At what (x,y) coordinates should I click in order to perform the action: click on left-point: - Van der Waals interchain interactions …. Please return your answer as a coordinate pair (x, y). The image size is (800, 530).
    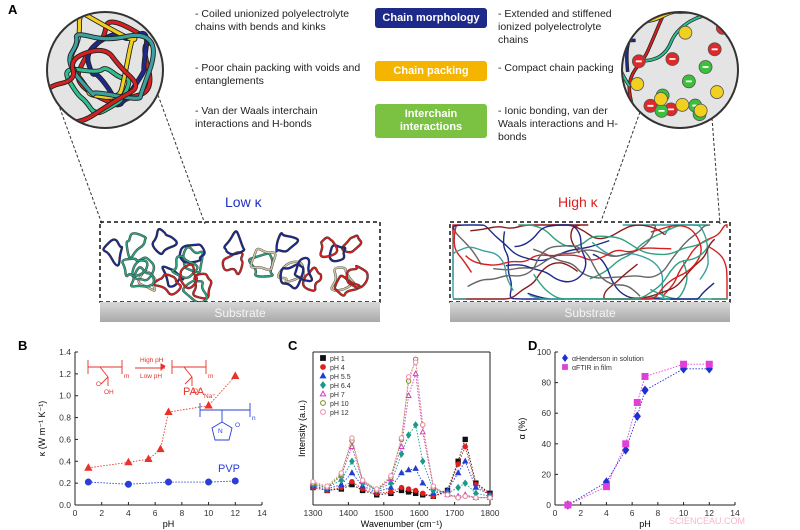
    Looking at the image, I should click on (256, 117).